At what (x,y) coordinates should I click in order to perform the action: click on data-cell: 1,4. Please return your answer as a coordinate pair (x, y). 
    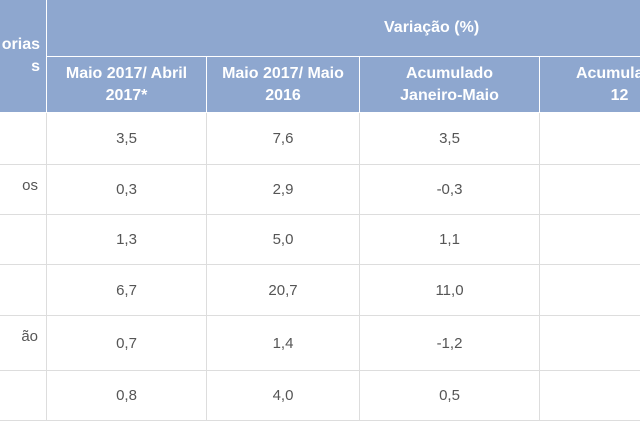
    Looking at the image, I should click on (283, 343).